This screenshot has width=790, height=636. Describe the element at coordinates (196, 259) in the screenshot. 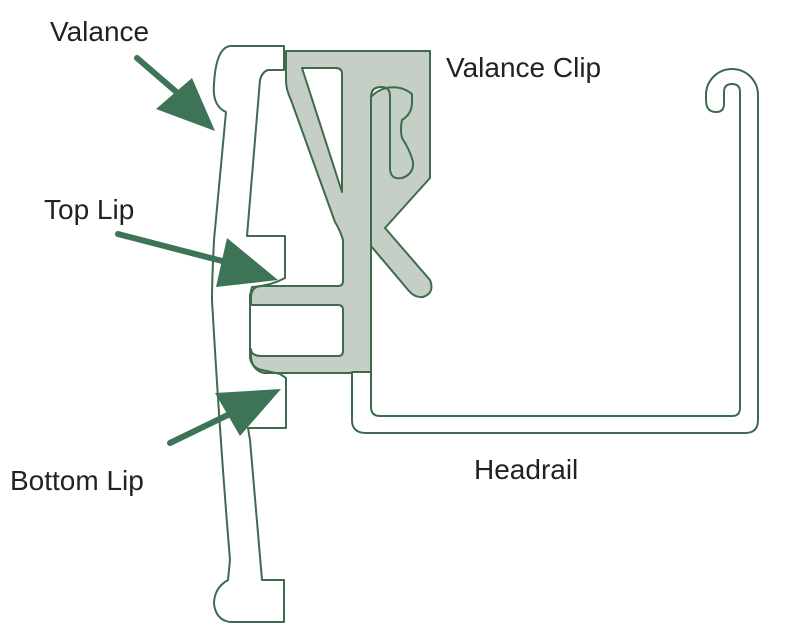

I see `top-lip-arrow` at that location.